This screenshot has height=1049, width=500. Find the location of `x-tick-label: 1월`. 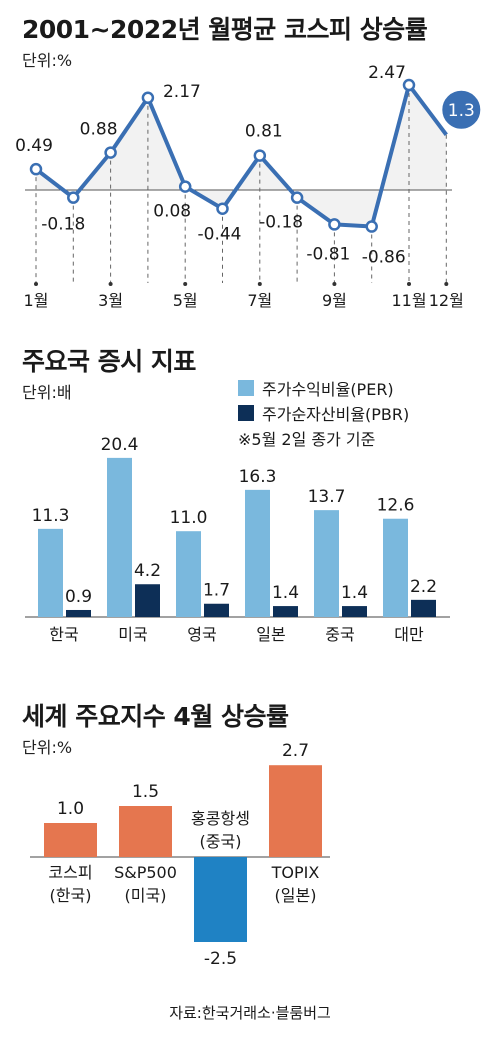

x-tick-label: 1월 is located at coordinates (36, 300).